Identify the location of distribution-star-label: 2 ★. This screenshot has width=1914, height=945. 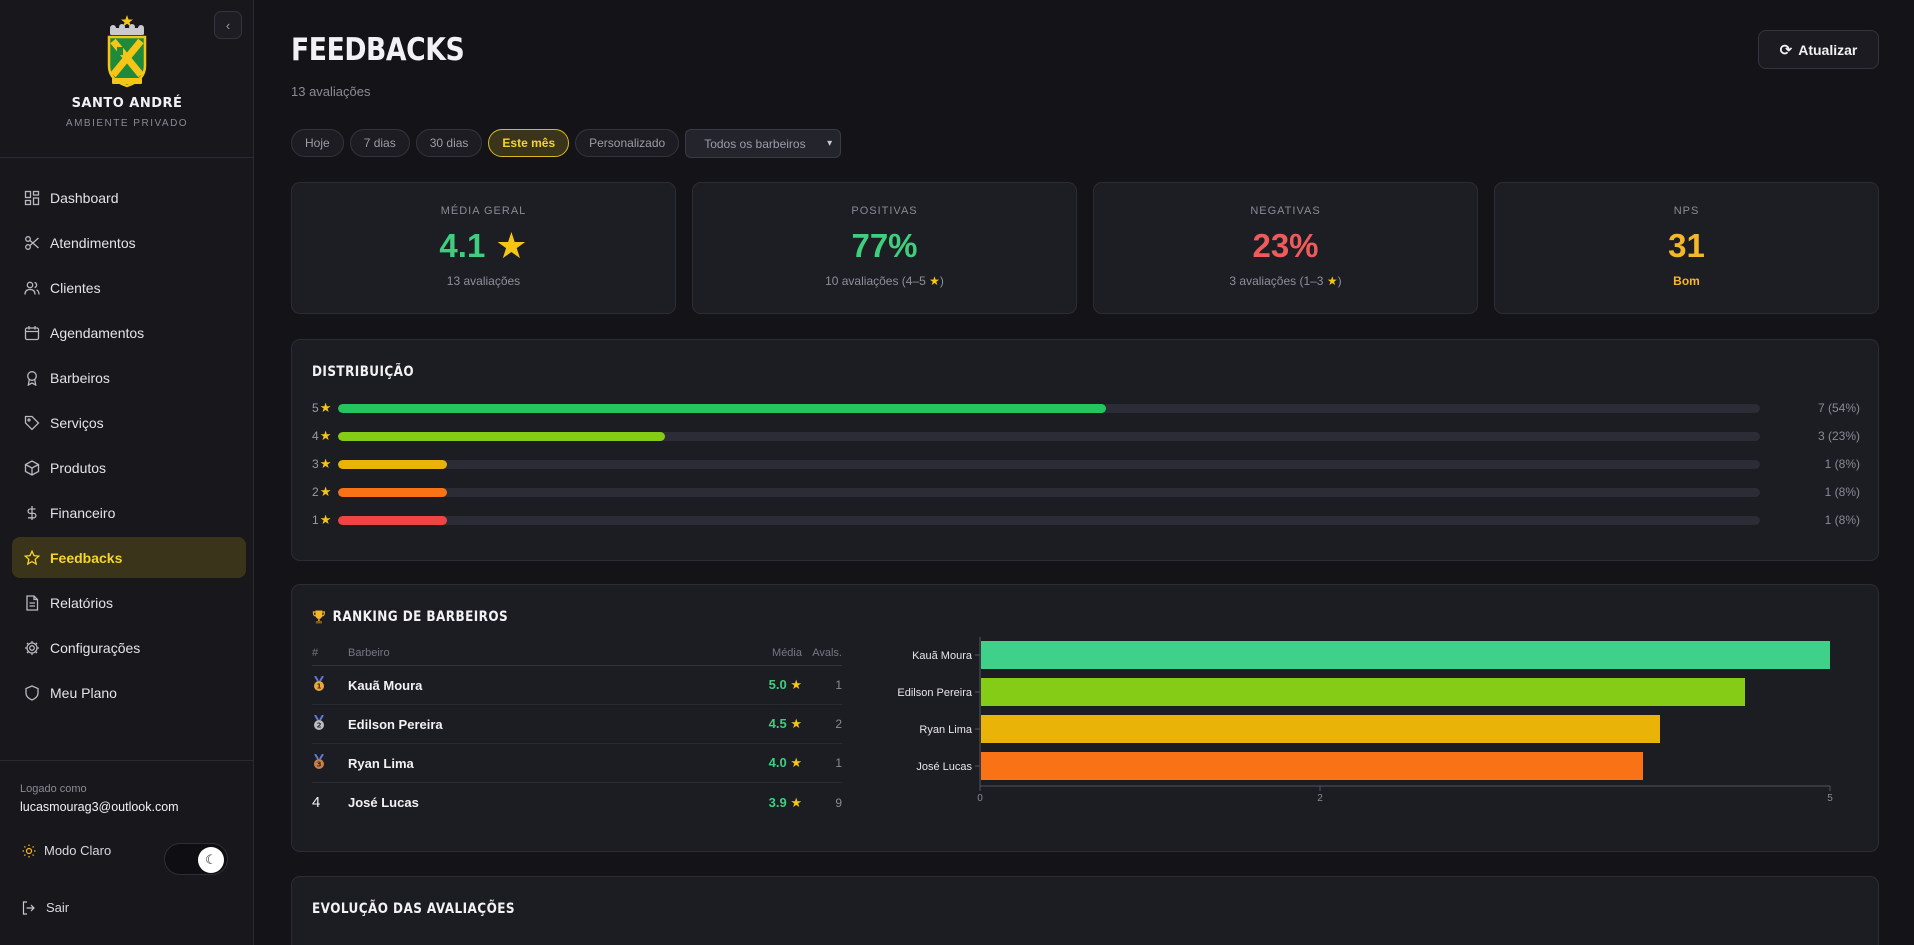
(325, 492).